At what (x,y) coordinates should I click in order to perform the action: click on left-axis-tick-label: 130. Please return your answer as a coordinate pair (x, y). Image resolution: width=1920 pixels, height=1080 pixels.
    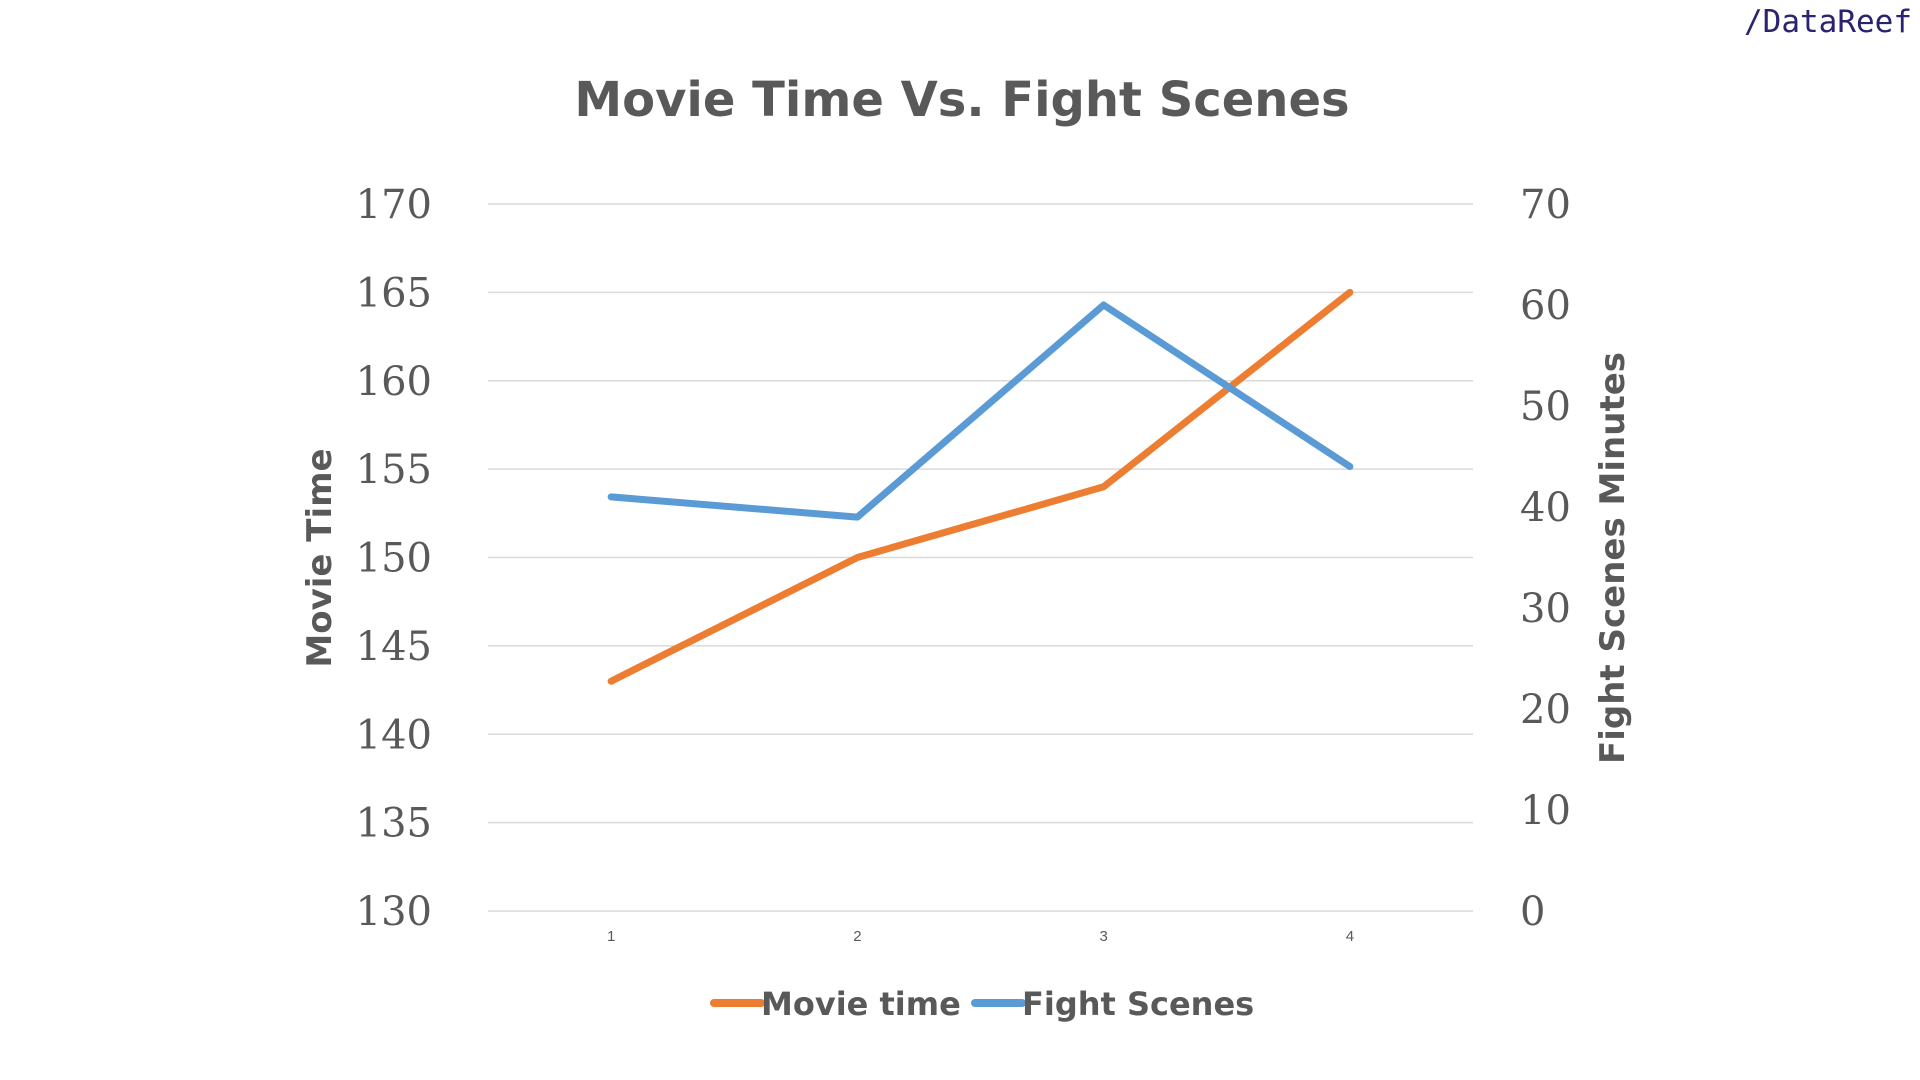
    Looking at the image, I should click on (394, 912).